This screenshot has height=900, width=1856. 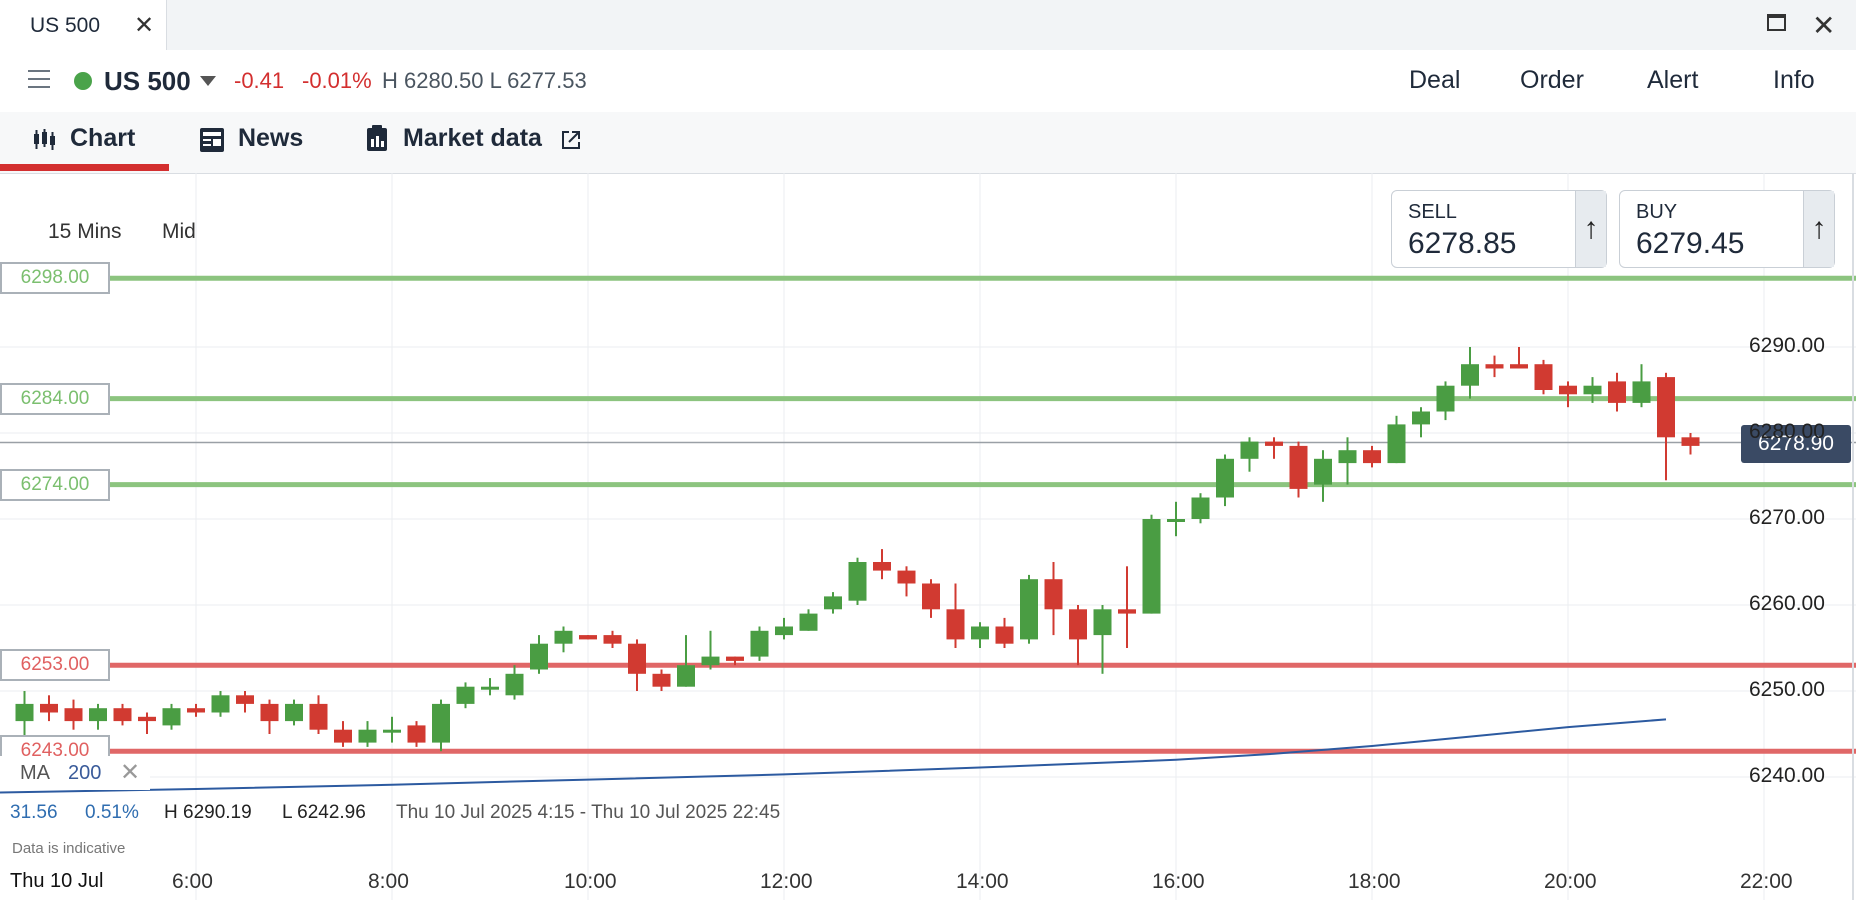 What do you see at coordinates (1787, 345) in the screenshot?
I see `y-axis-label: 6290.00` at bounding box center [1787, 345].